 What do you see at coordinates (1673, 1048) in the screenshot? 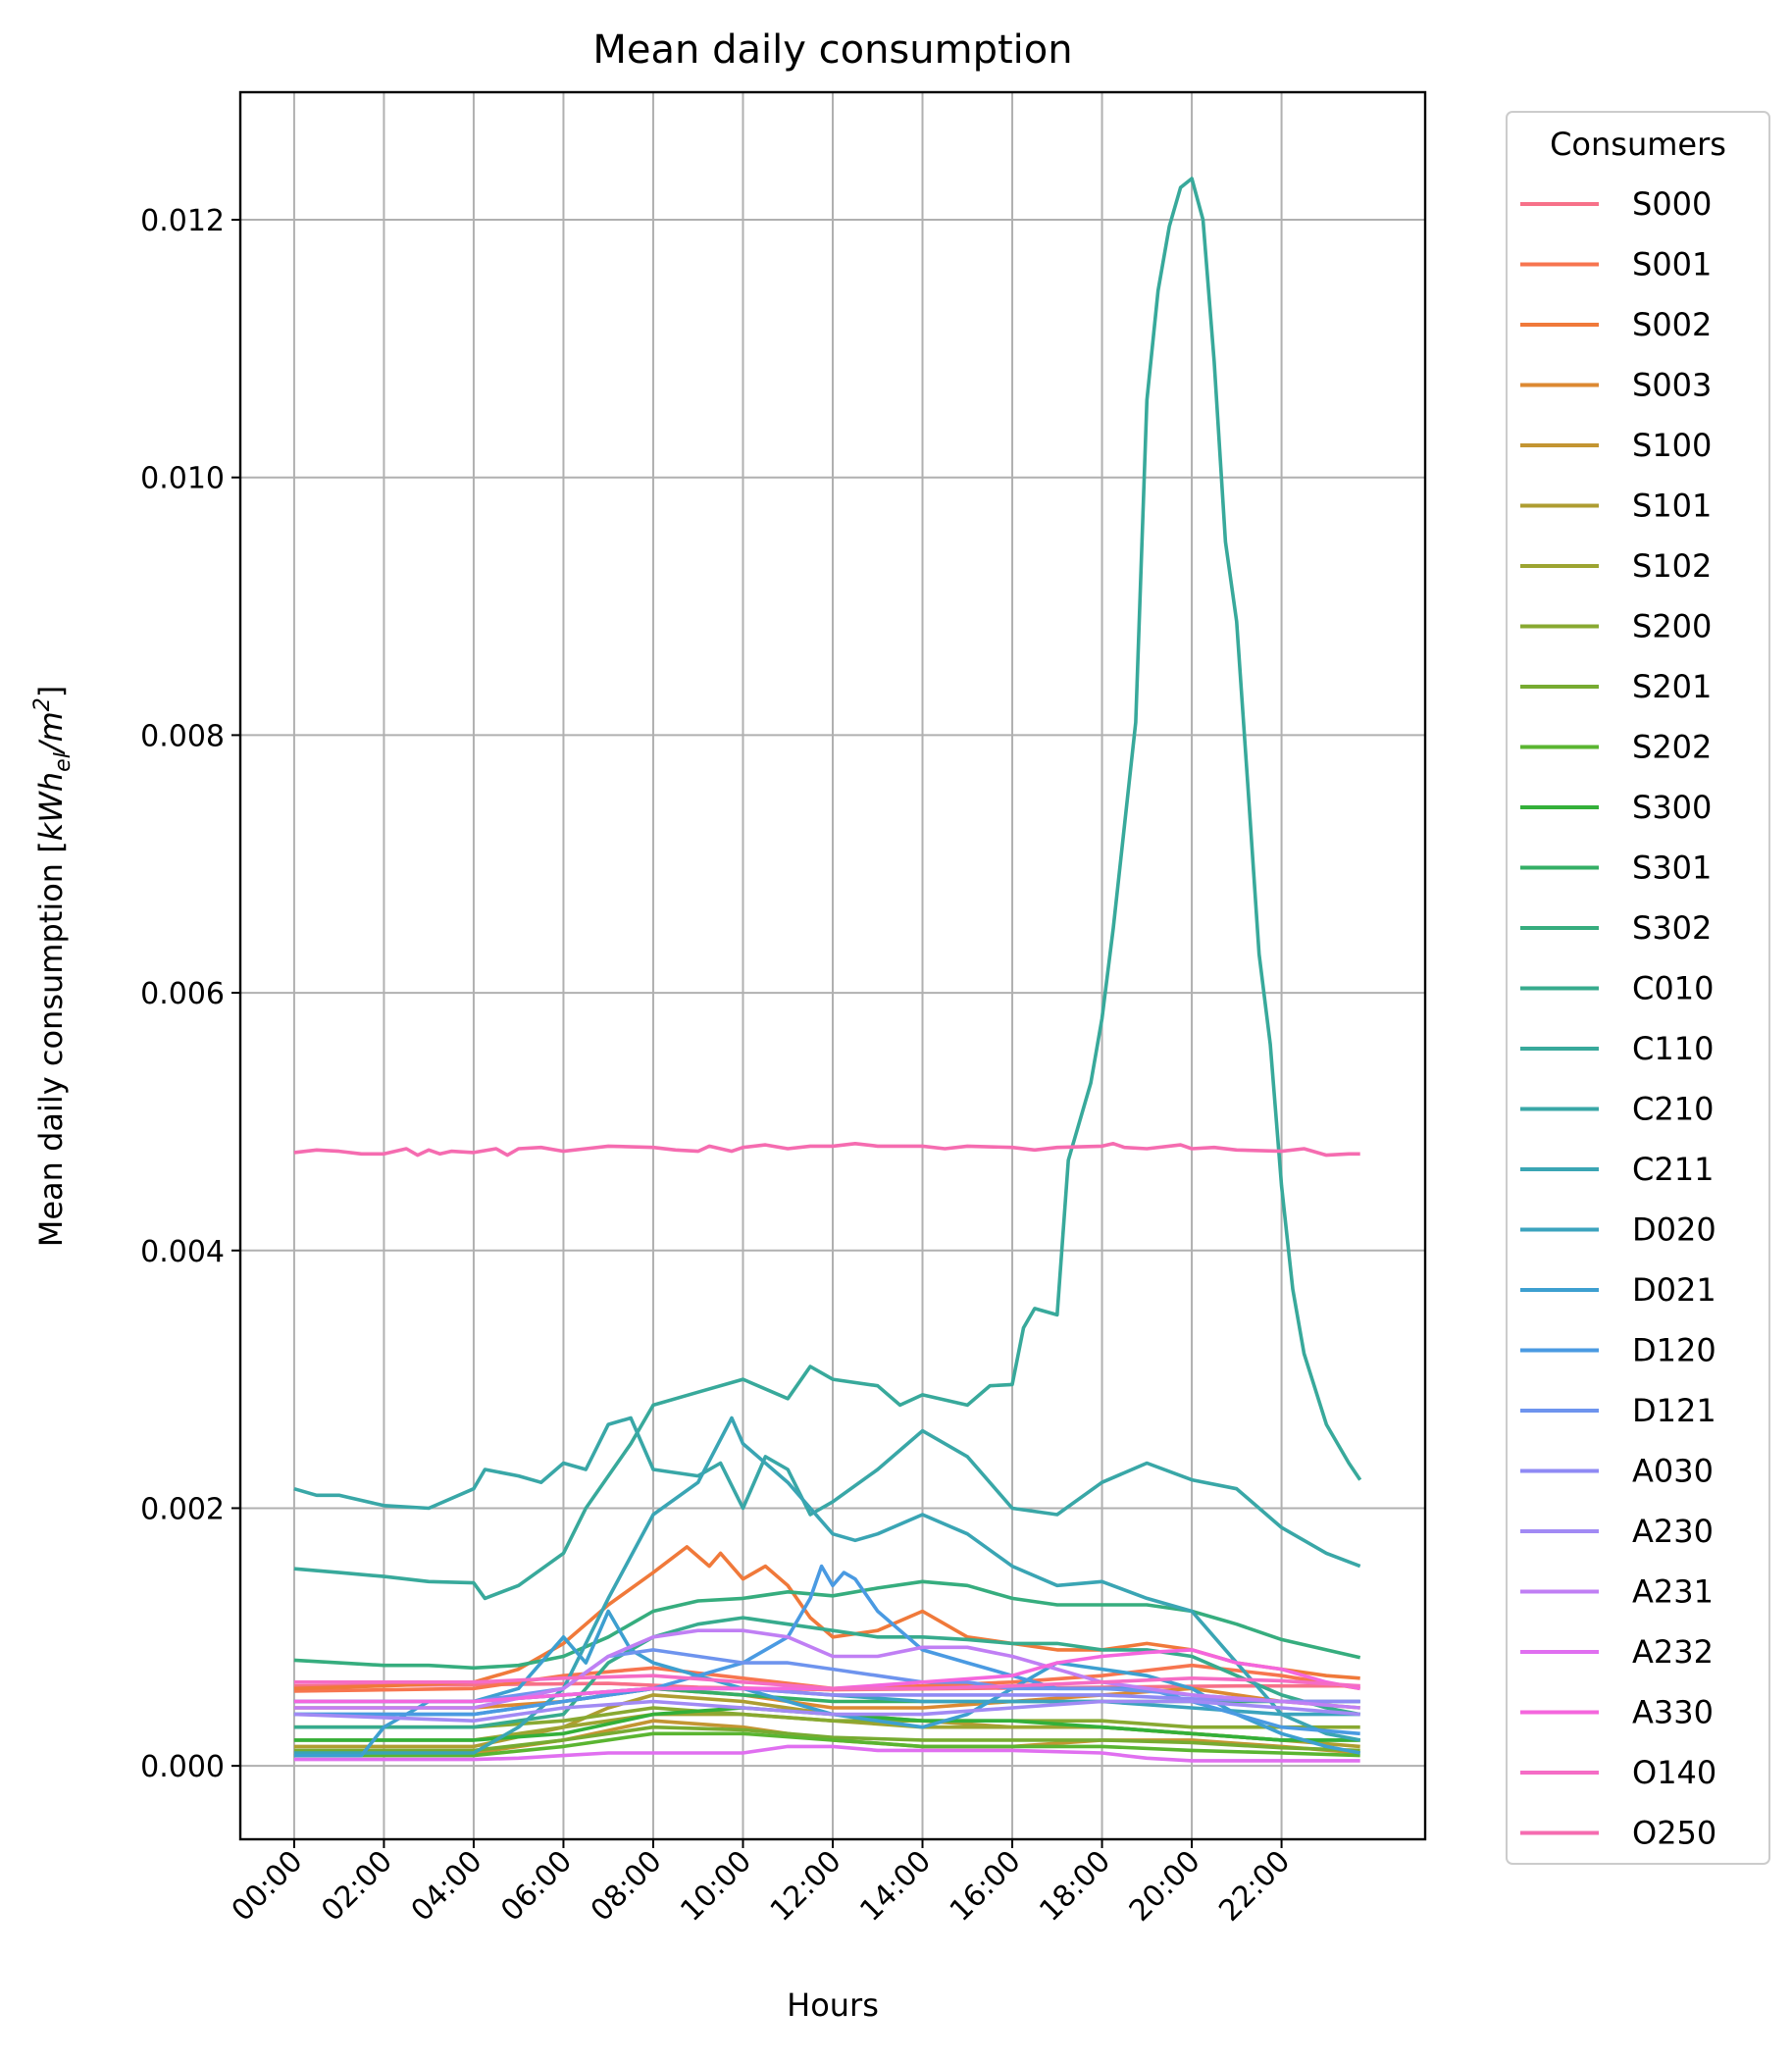
I see `legend-label: C110` at bounding box center [1673, 1048].